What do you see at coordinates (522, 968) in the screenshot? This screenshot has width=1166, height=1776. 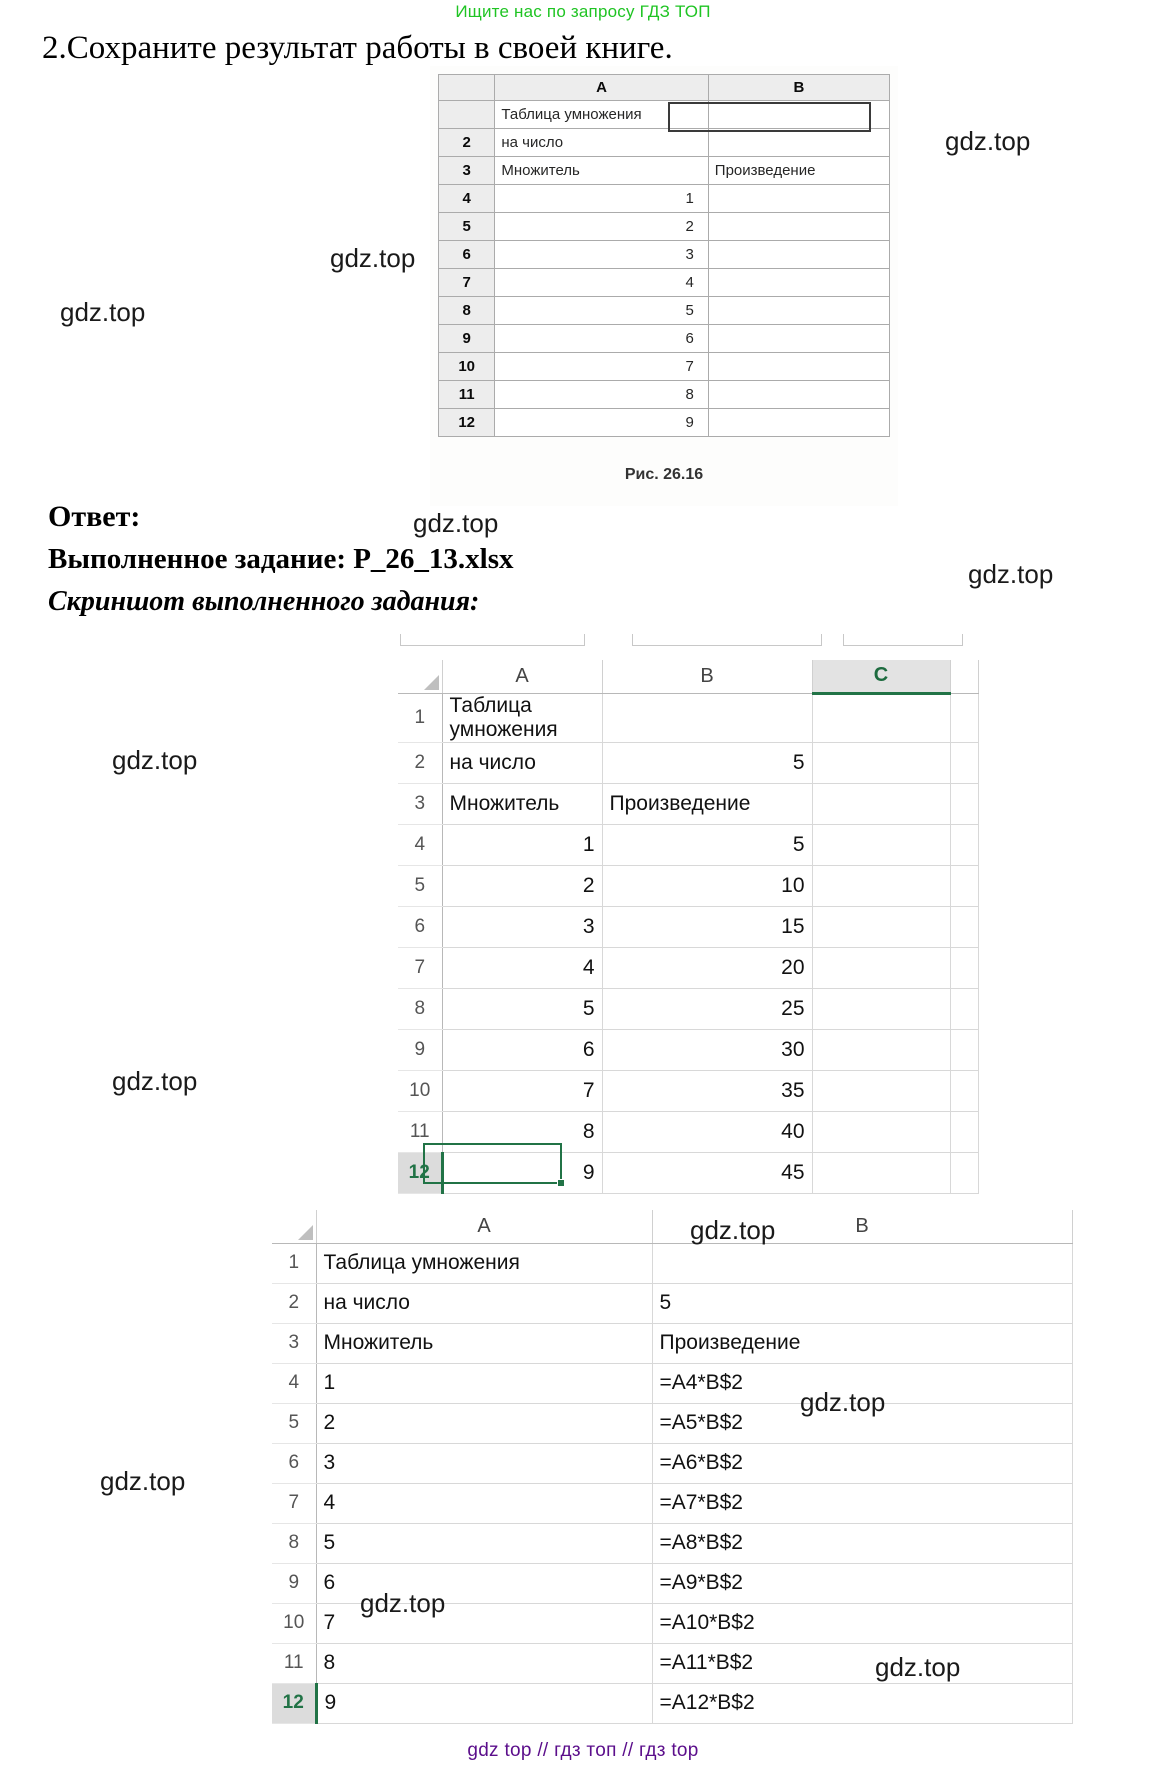 I see `excel-cell-A7: 4` at bounding box center [522, 968].